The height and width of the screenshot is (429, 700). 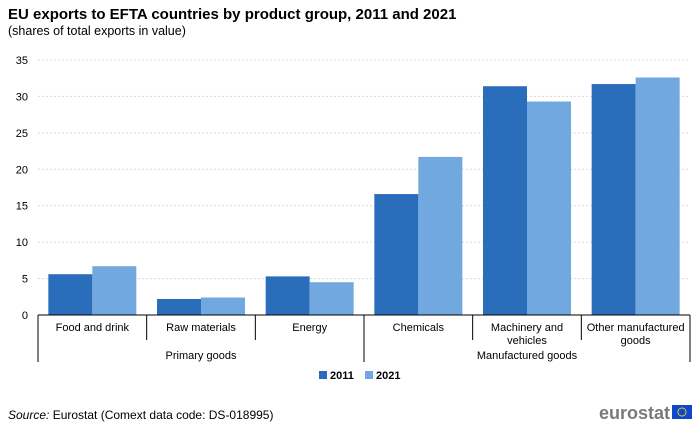 I want to click on source-text: Eurostat (Comext data code: DS-018995), so click(x=161, y=415).